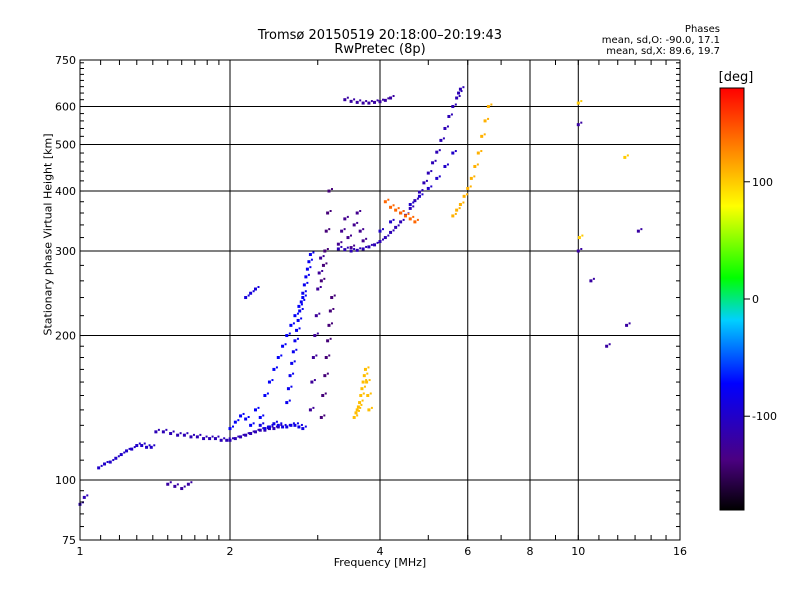 The image size is (800, 600). I want to click on y-tick-label: 750, so click(65, 60).